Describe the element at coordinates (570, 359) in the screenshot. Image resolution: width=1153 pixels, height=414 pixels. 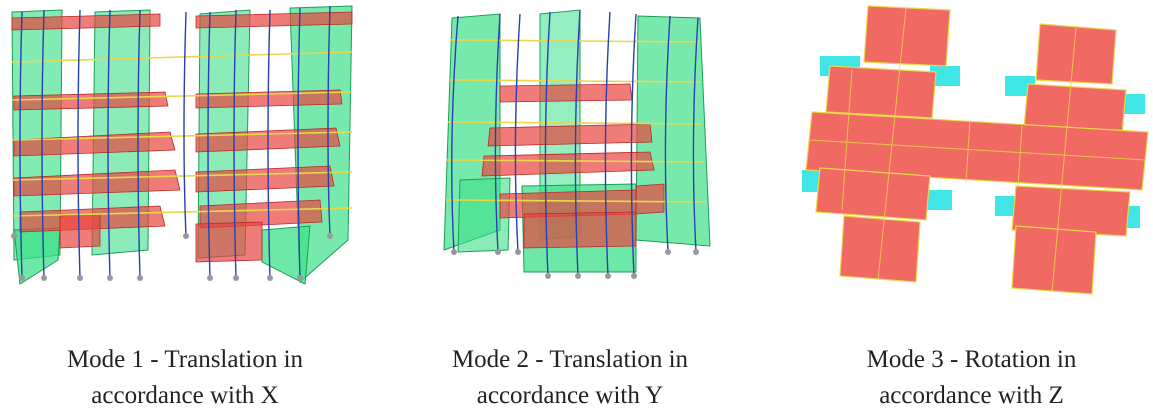
I see `mode-2-caption-line1: Mode 2 - Translation in` at that location.